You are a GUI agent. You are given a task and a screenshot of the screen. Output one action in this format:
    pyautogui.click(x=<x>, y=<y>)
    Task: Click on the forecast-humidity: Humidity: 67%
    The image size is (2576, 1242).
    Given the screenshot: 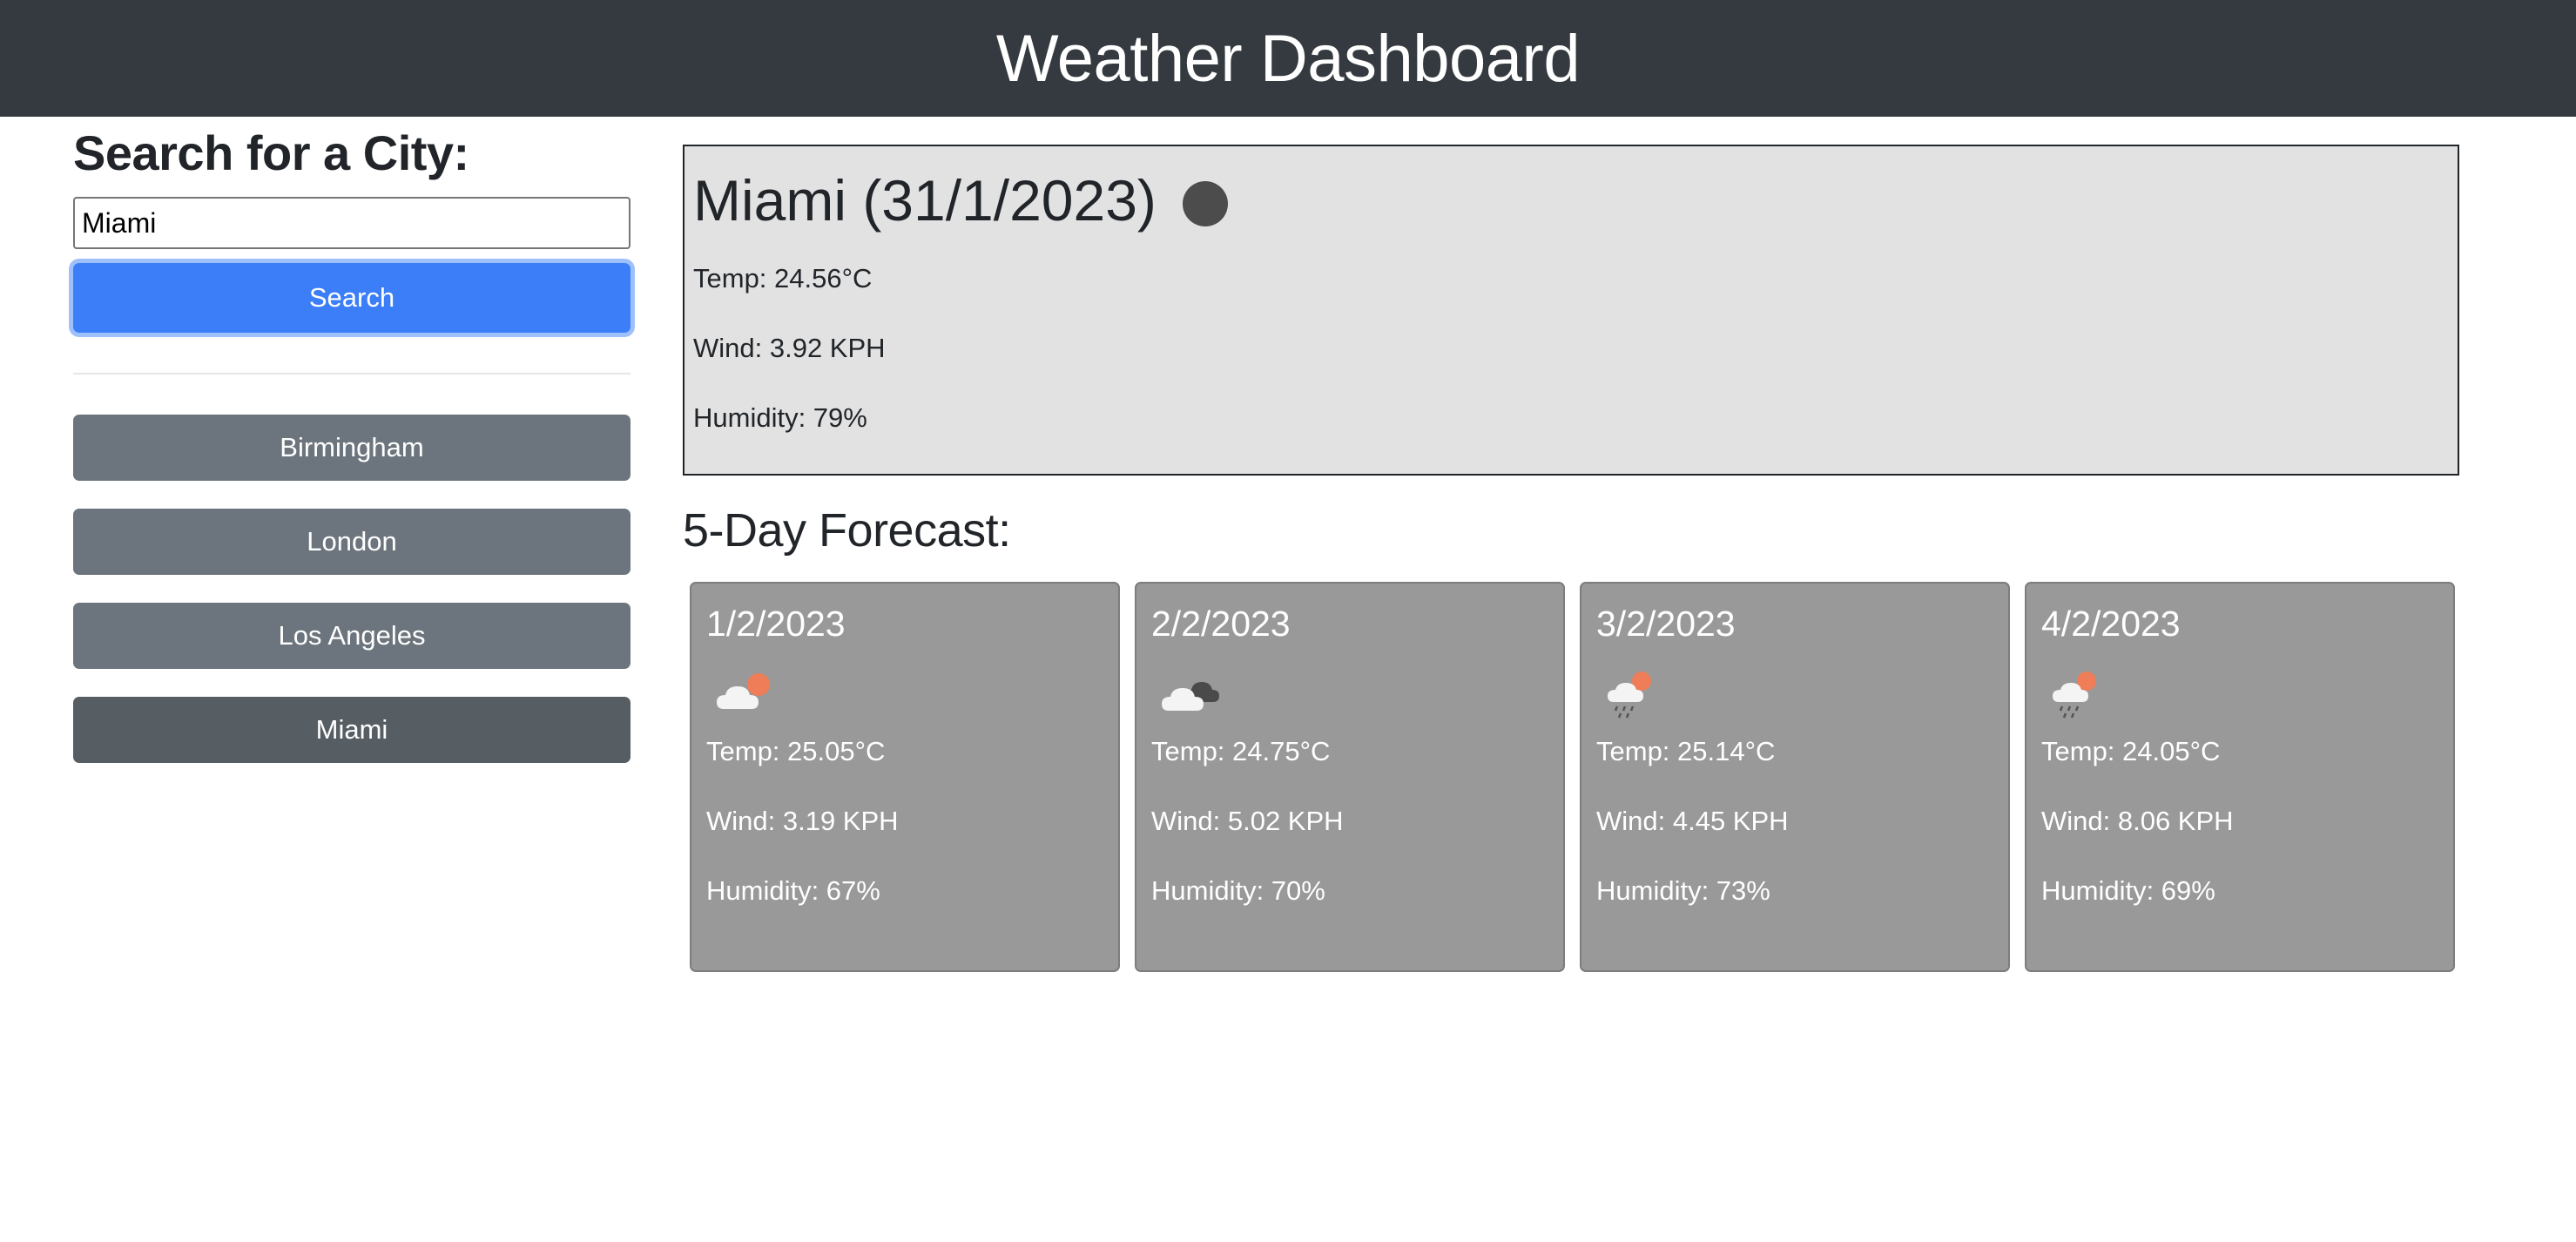 What is the action you would take?
    pyautogui.click(x=793, y=890)
    